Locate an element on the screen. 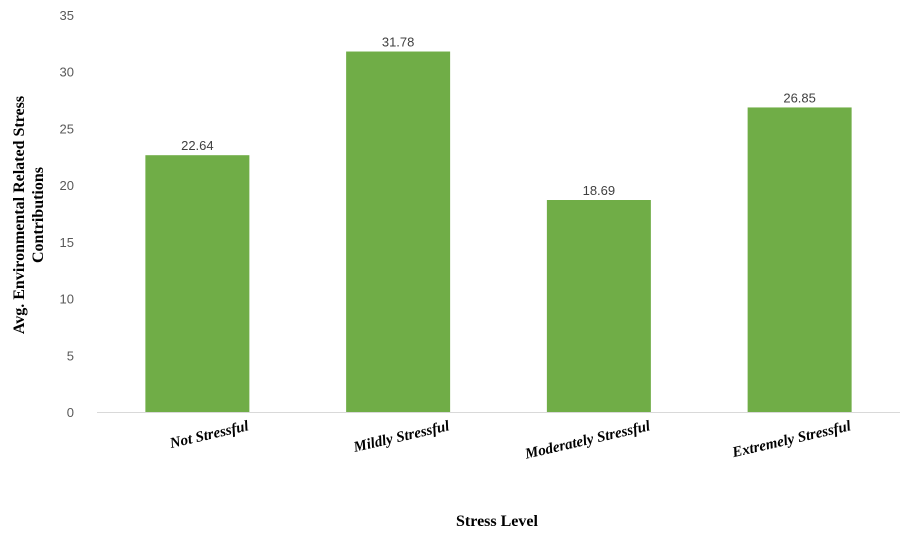 The width and height of the screenshot is (914, 533). y-axis-ticks: 0 5 10 15 20 25 30 35 is located at coordinates (67, 214).